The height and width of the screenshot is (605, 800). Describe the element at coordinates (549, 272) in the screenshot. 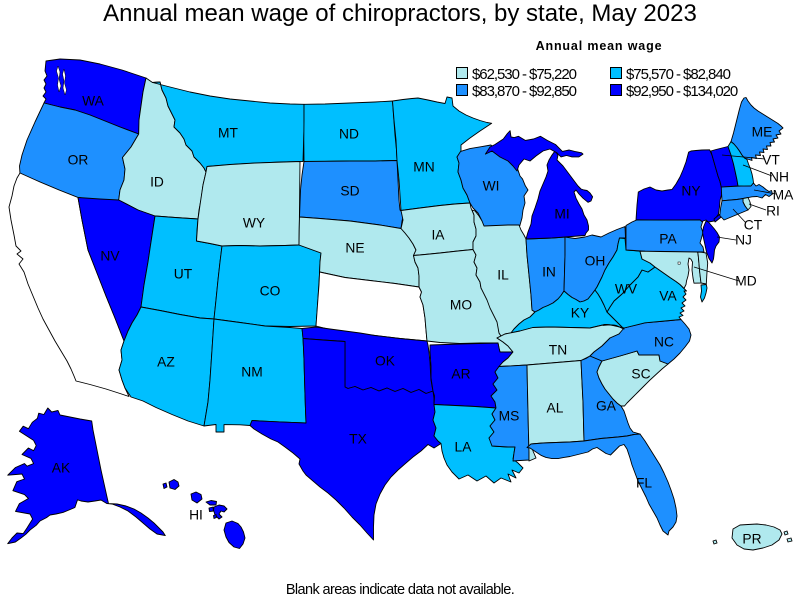

I see `svg-text: IN` at that location.